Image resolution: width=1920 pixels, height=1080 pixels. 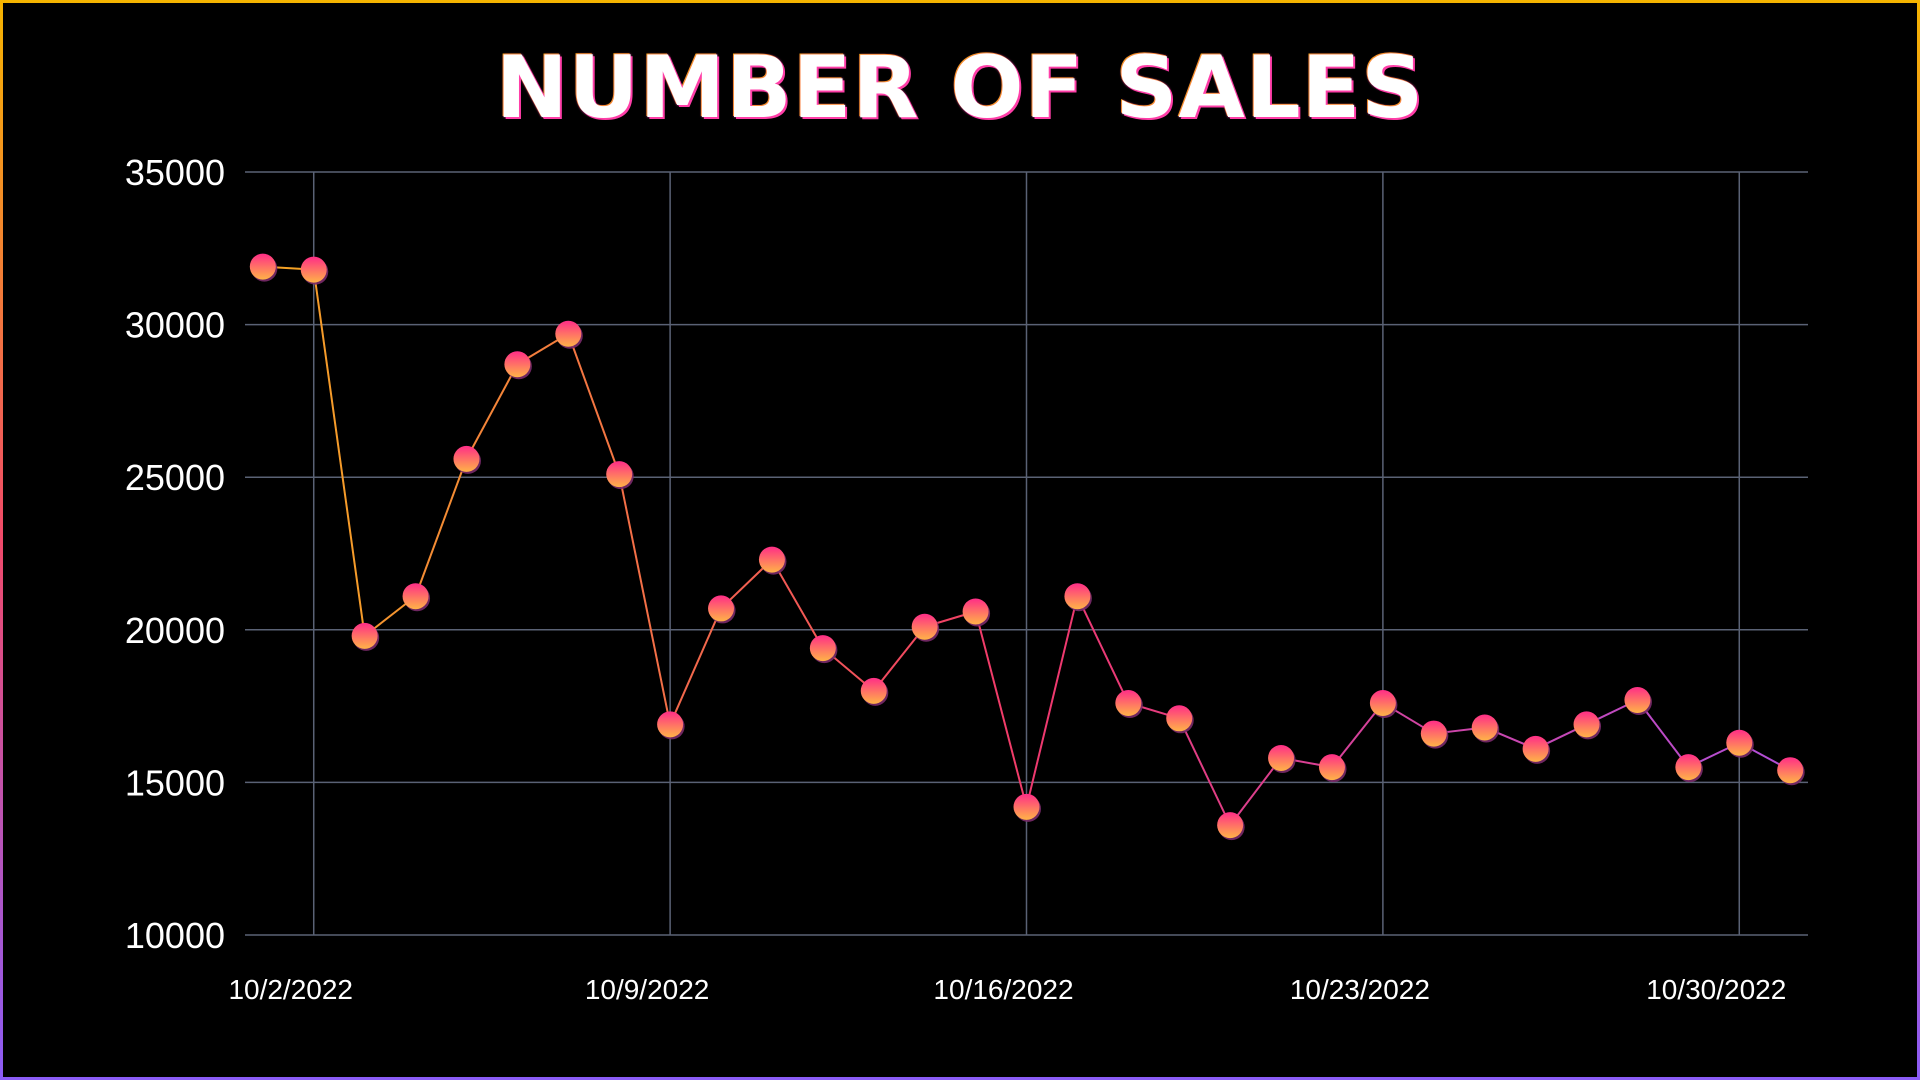 I want to click on y-tick-label: 10000, so click(x=175, y=935).